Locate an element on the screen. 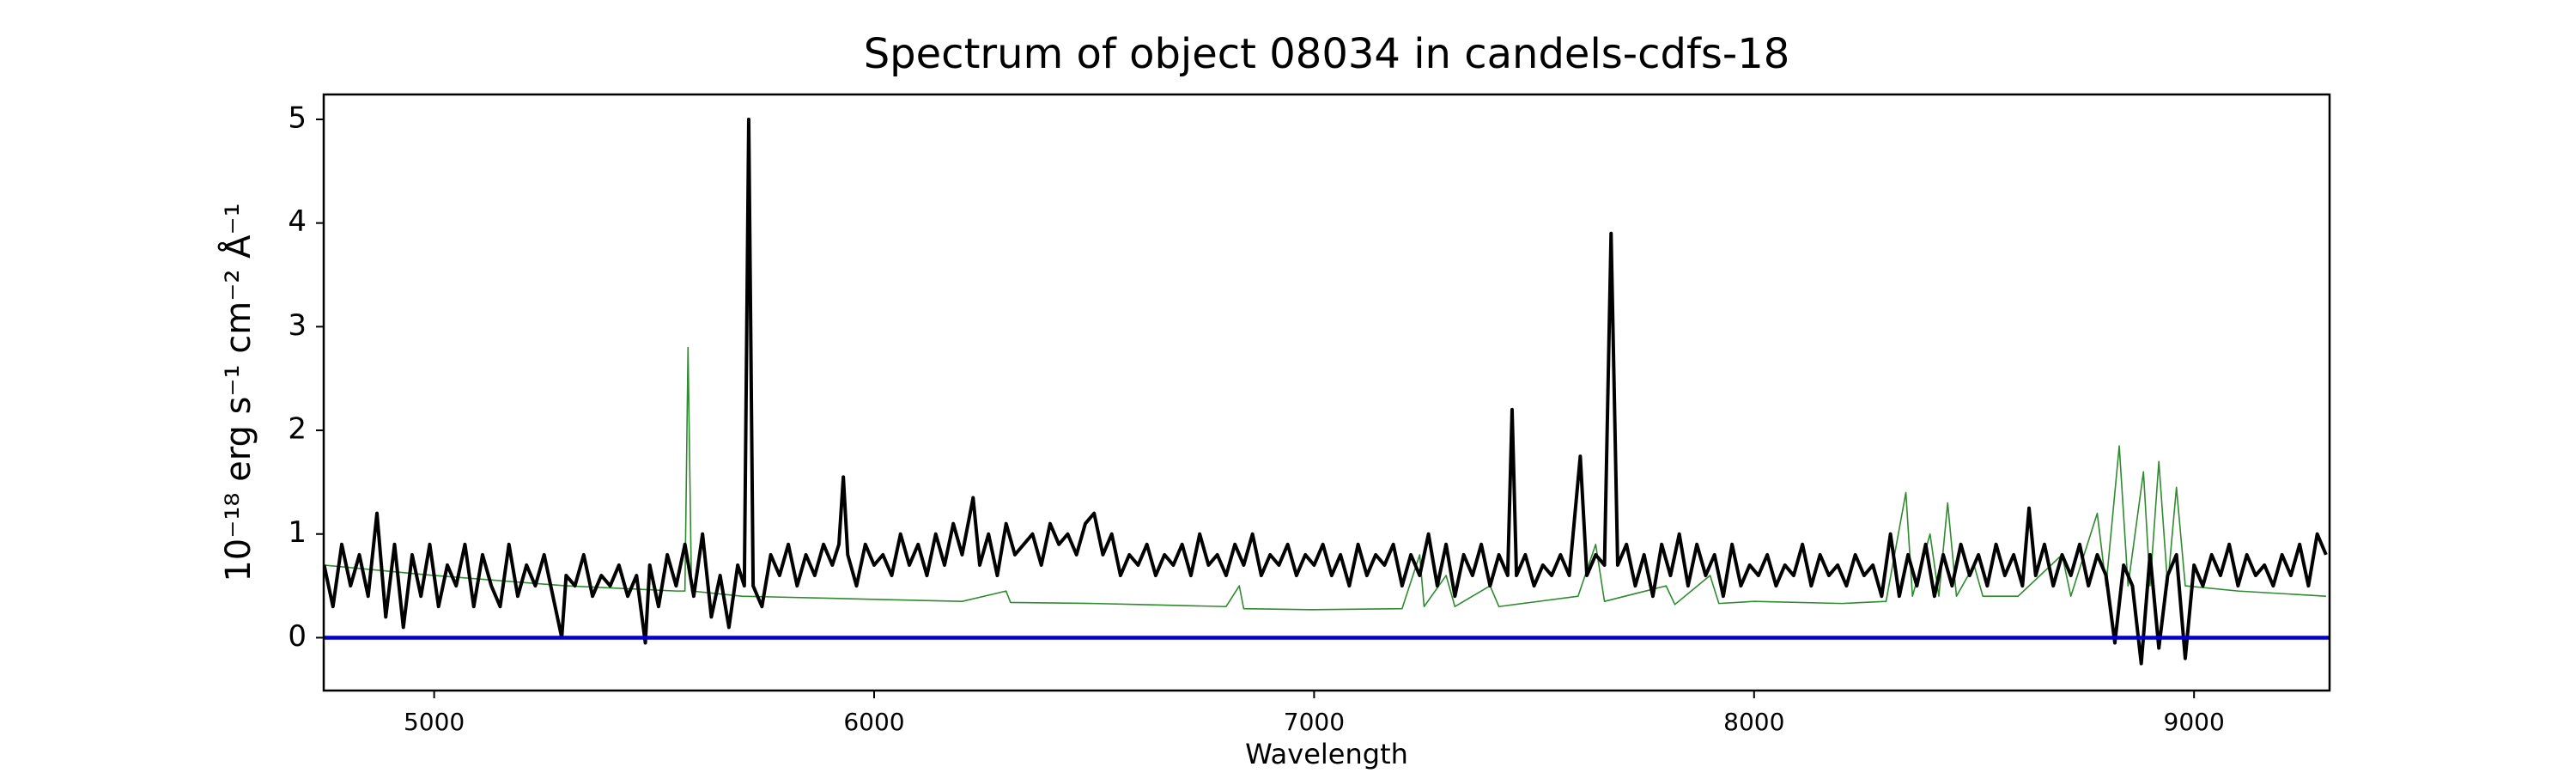  y-tick-label: 0 is located at coordinates (297, 636).